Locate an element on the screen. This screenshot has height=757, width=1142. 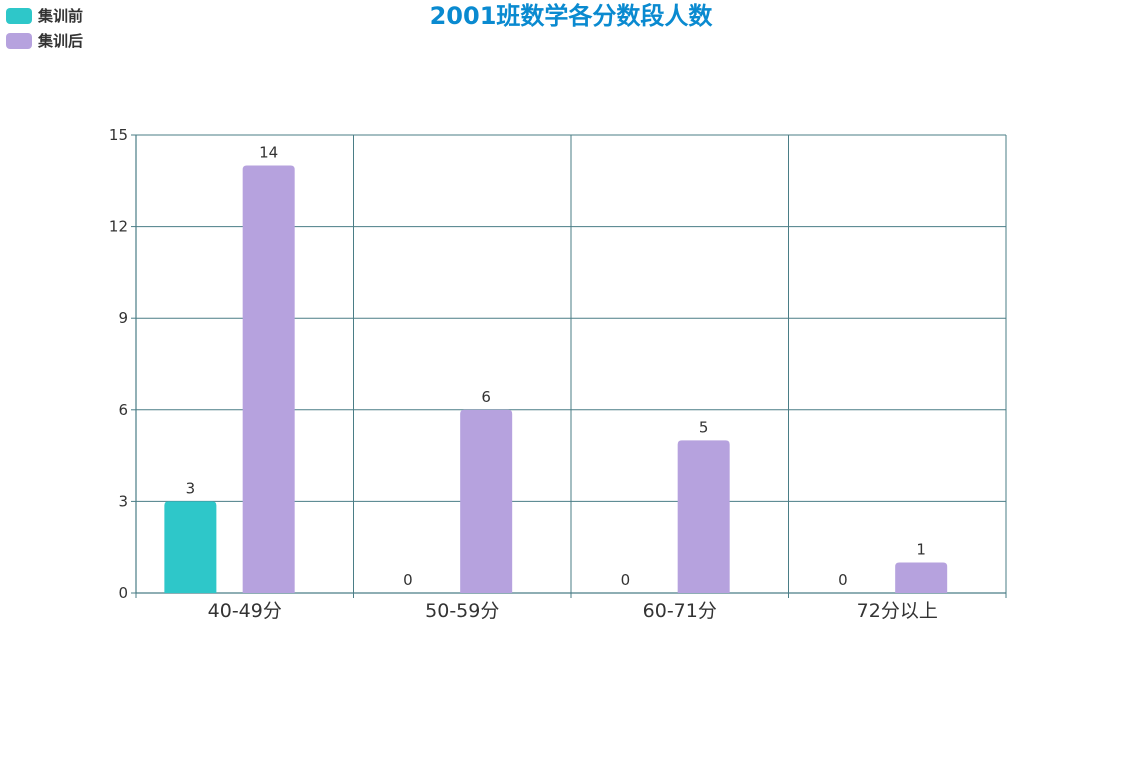
legend: 集训前 集训后 is located at coordinates (44, 28).